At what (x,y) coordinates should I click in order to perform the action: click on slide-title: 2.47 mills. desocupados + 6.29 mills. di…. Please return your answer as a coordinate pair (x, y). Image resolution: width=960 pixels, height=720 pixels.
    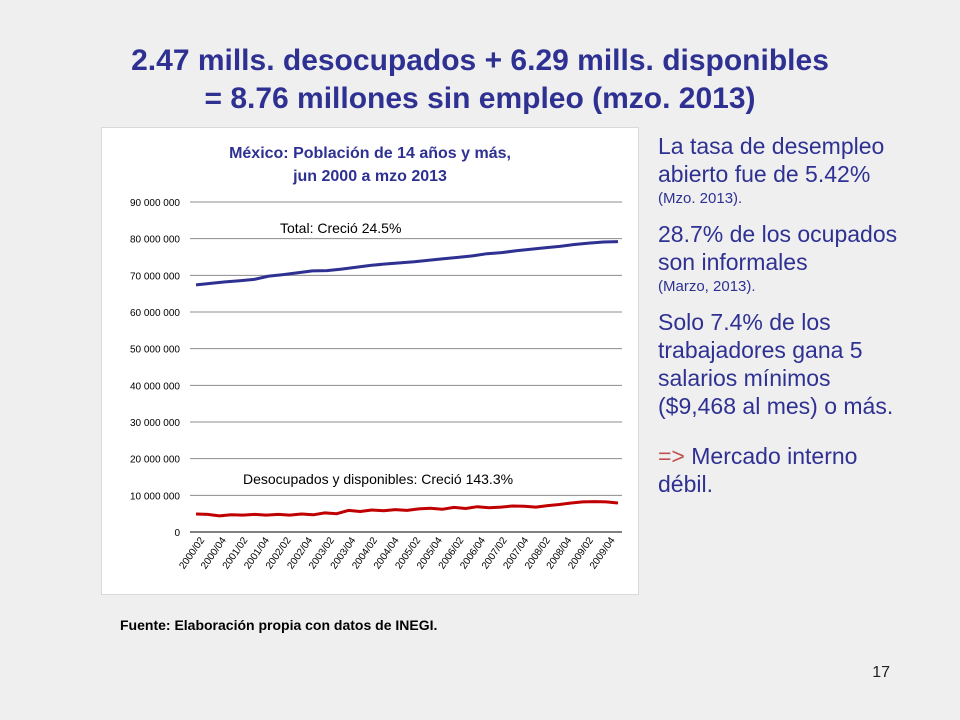
    Looking at the image, I should click on (480, 80).